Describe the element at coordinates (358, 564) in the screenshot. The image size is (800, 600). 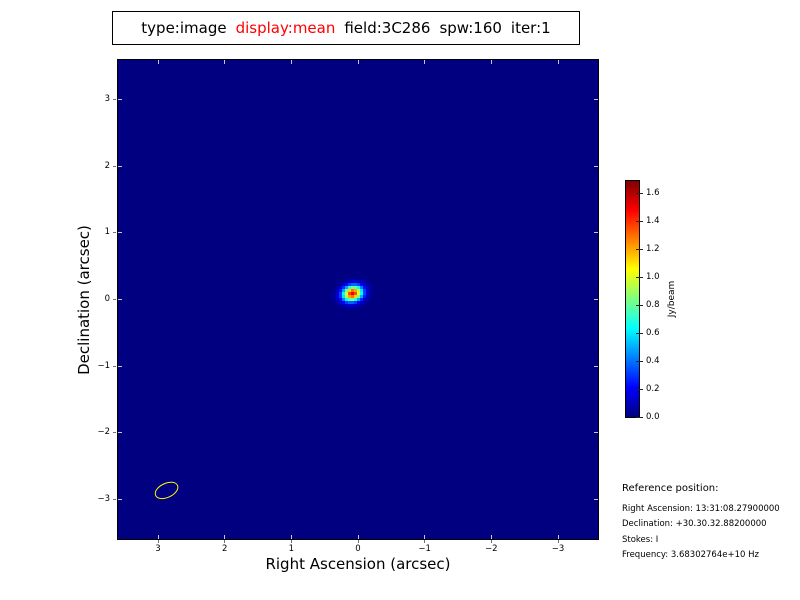
I see `x-axis-label: Right Ascension (arcsec)` at that location.